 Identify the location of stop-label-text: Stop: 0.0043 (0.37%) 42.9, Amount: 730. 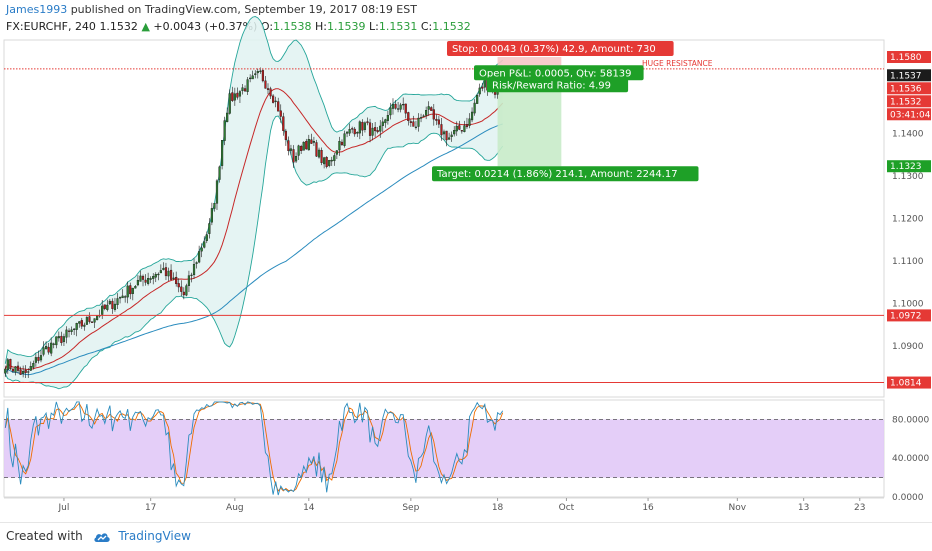
(554, 49).